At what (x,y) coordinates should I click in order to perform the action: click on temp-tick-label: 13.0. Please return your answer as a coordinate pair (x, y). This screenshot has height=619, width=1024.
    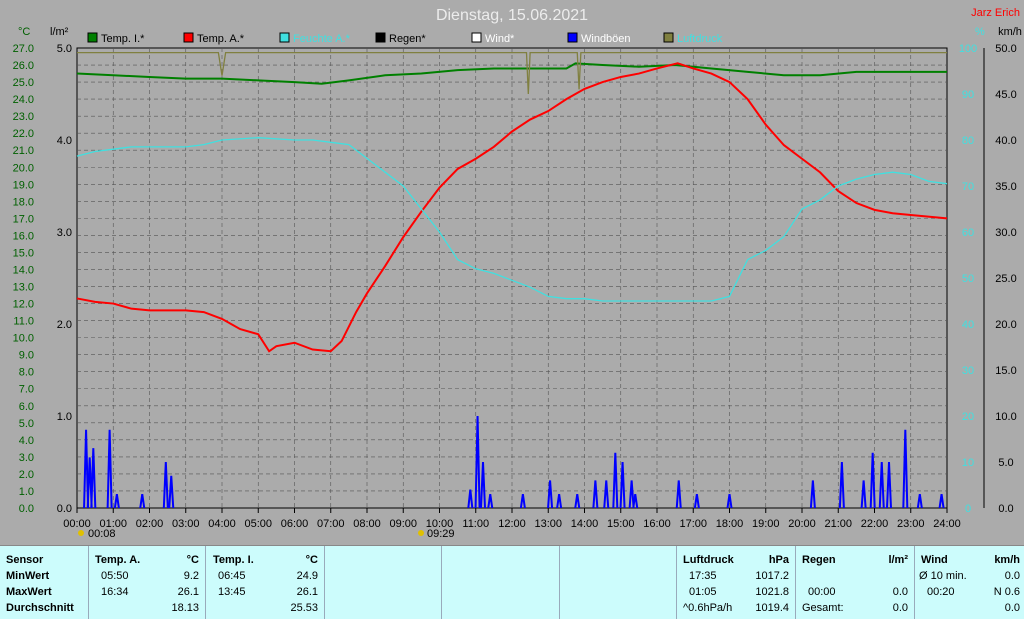
    Looking at the image, I should click on (23, 288).